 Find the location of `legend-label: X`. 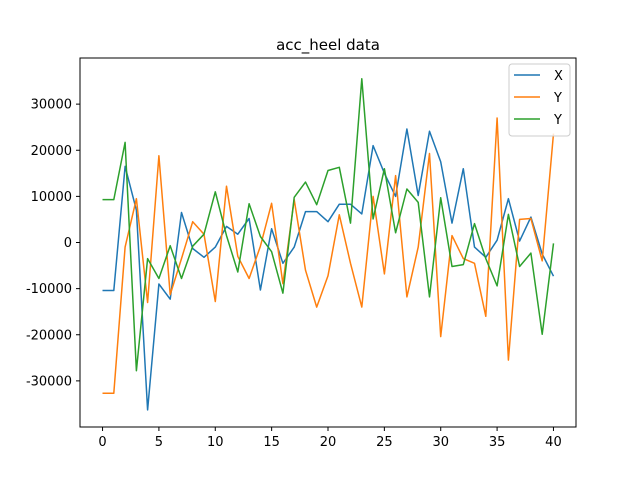

legend-label: X is located at coordinates (558, 76).